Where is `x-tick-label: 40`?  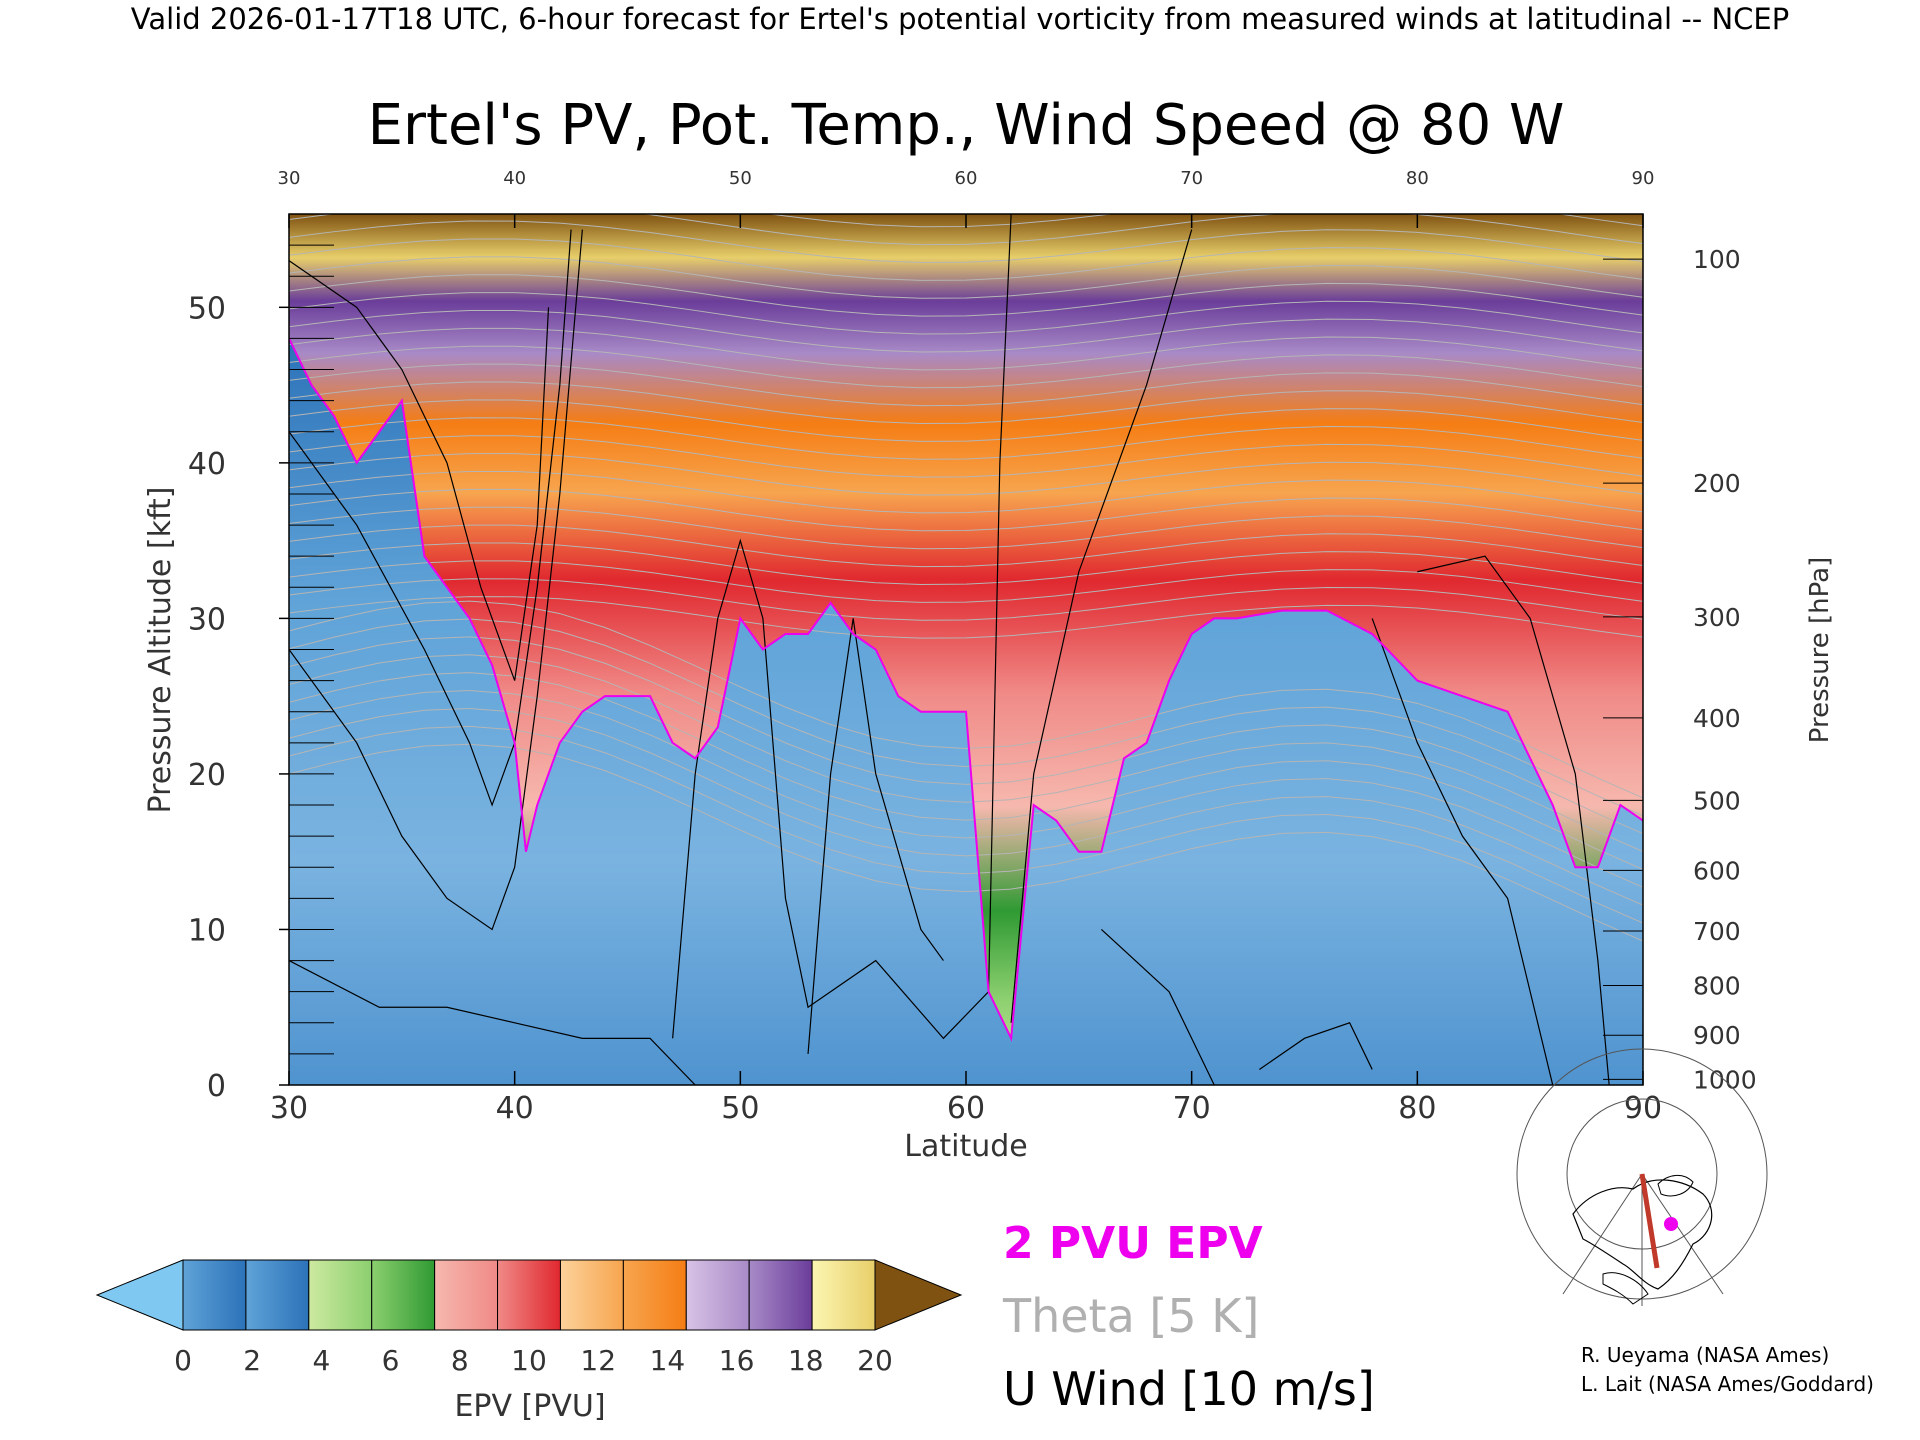 x-tick-label: 40 is located at coordinates (515, 1108).